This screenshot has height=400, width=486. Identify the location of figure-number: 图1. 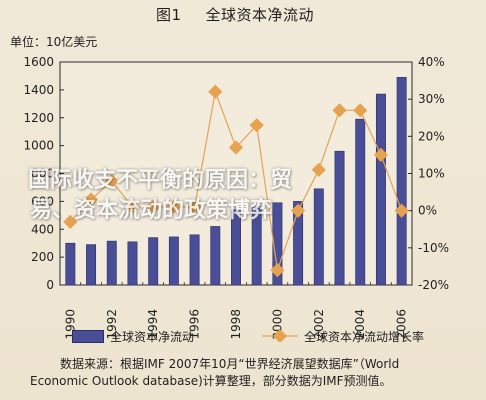
(169, 15).